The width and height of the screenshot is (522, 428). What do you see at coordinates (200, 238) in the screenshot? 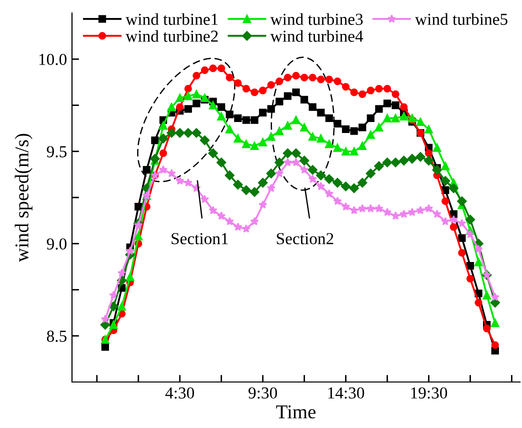
I see `annotation: Section1` at bounding box center [200, 238].